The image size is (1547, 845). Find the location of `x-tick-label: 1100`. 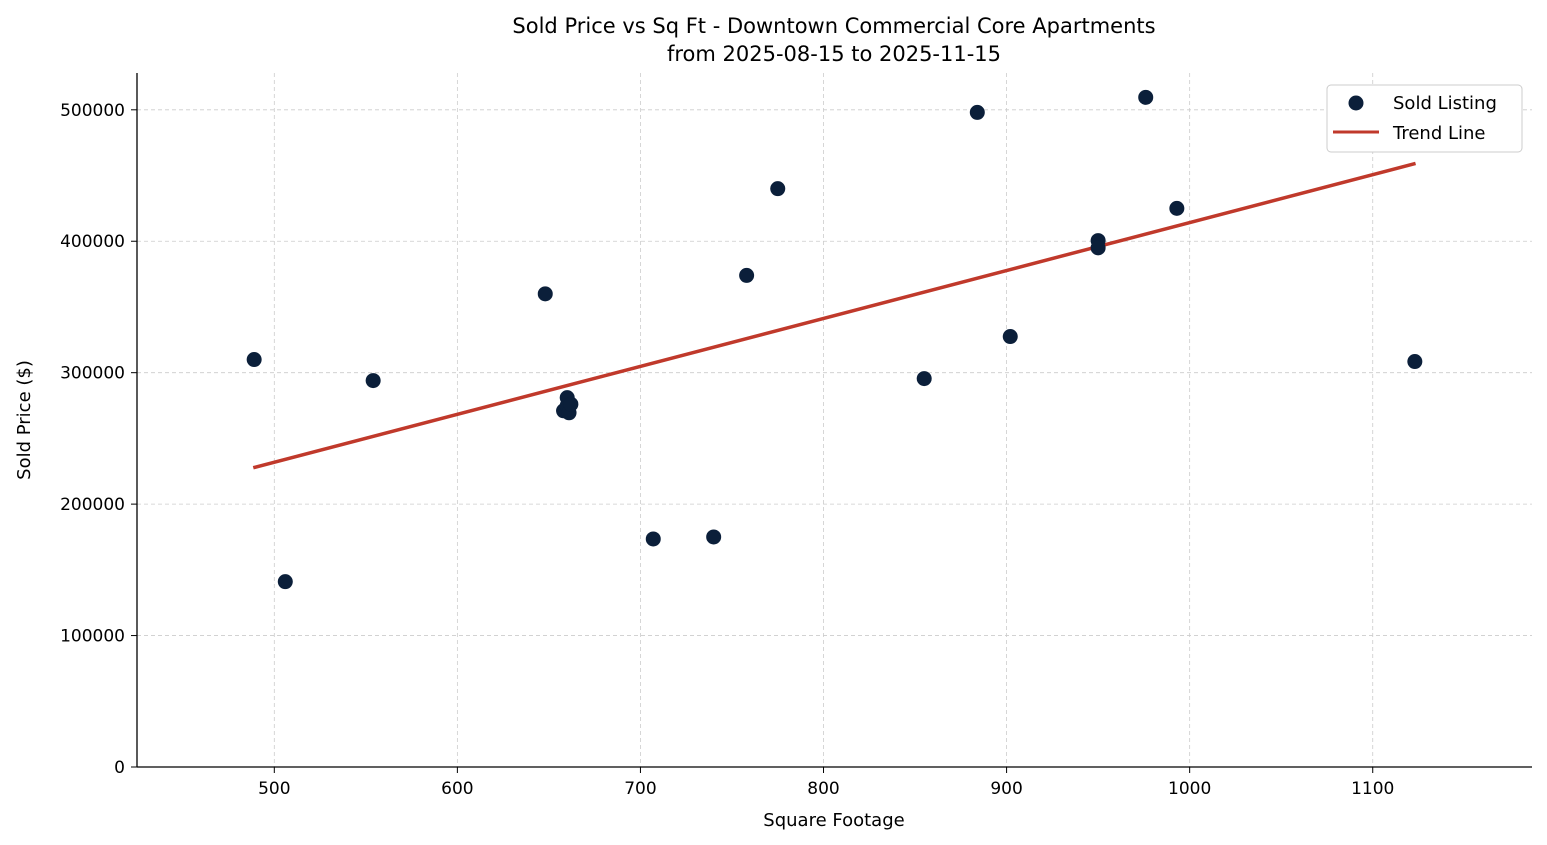

x-tick-label: 1100 is located at coordinates (1372, 789).